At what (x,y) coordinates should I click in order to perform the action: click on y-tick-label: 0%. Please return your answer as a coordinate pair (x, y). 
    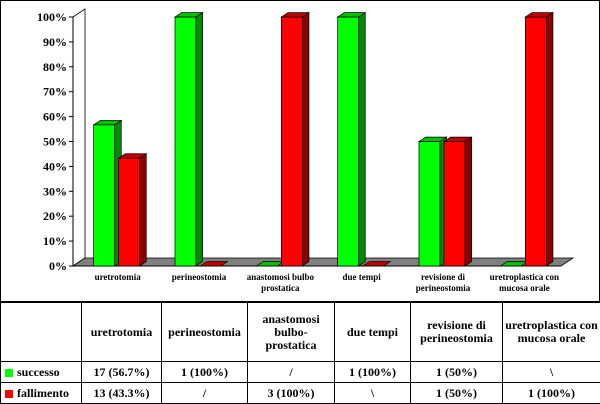
    Looking at the image, I should click on (58, 266).